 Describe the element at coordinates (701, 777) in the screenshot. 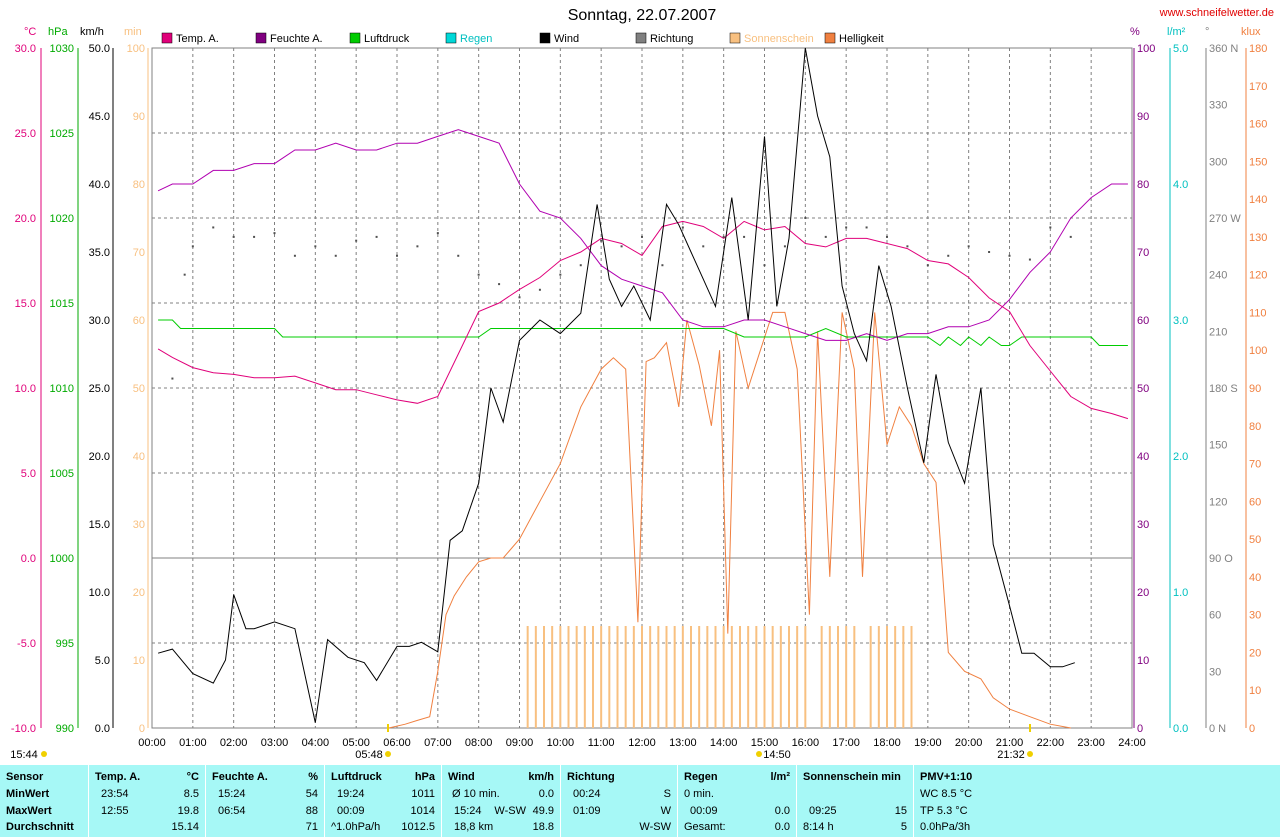

I see `rain-header: Regen` at that location.